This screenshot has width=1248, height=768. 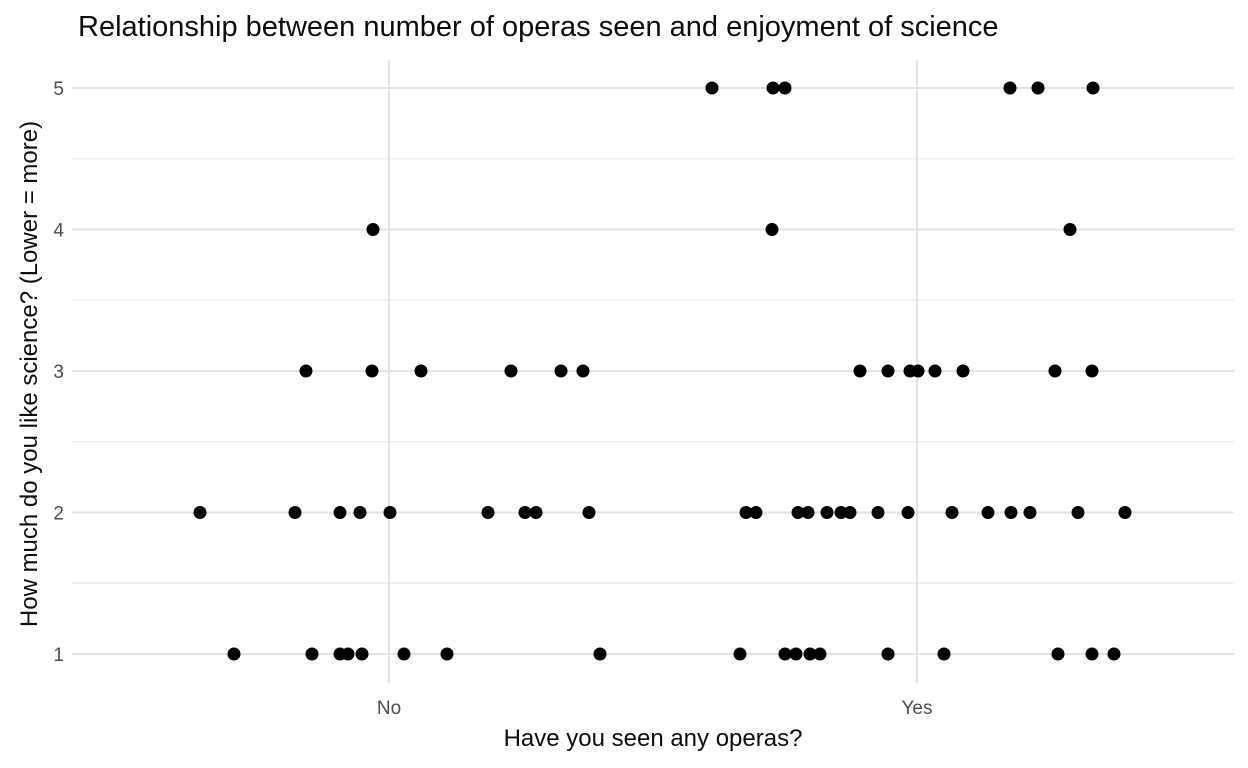 I want to click on x-axis-title: Have you seen any operas?, so click(x=653, y=738).